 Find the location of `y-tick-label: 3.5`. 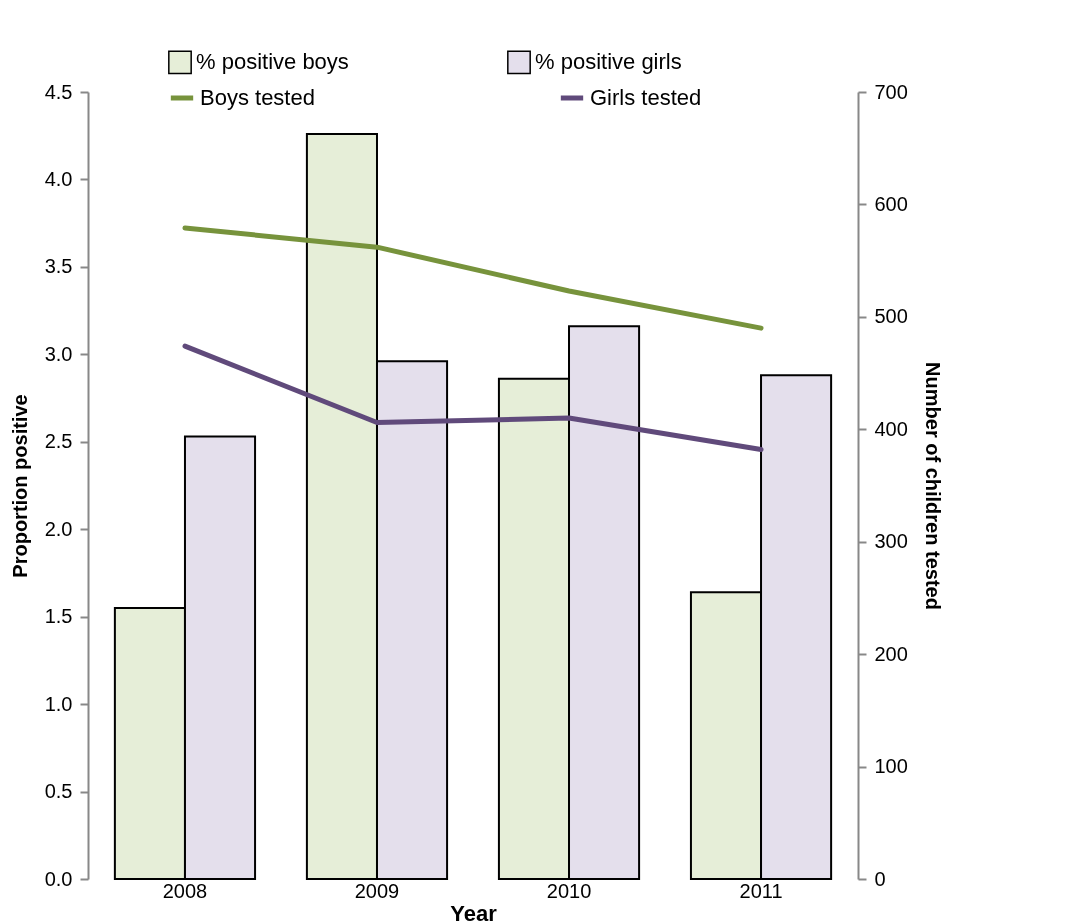

y-tick-label: 3.5 is located at coordinates (58, 266).